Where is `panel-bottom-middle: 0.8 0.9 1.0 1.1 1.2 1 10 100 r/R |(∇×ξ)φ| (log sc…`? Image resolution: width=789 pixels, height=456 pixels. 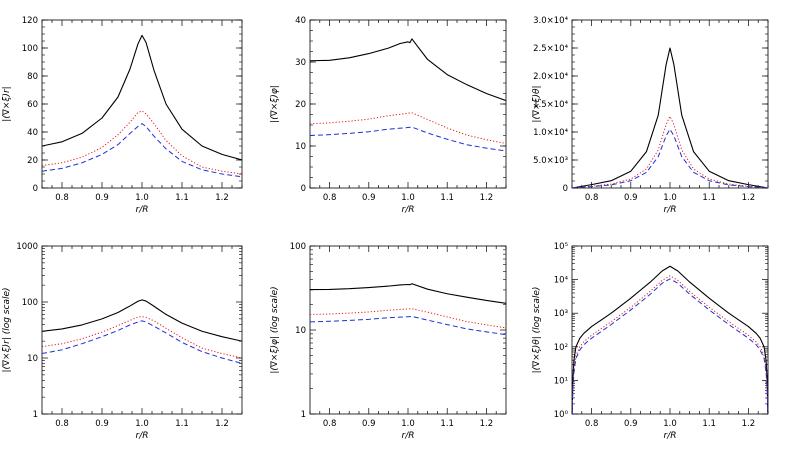
panel-bottom-middle: 0.8 0.9 1.0 1.1 1.2 1 10 100 r/R |(∇×ξ)φ| (log sc… is located at coordinates (388, 341).